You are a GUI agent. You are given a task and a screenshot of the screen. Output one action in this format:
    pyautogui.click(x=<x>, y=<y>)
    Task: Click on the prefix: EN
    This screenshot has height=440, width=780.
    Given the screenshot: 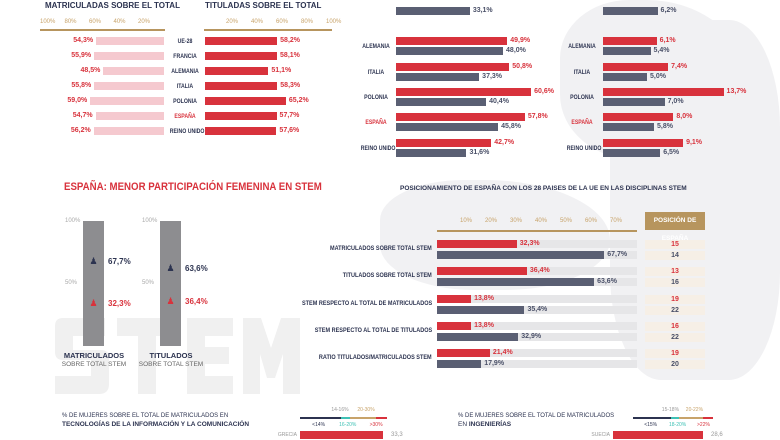 What is the action you would take?
    pyautogui.click(x=463, y=424)
    